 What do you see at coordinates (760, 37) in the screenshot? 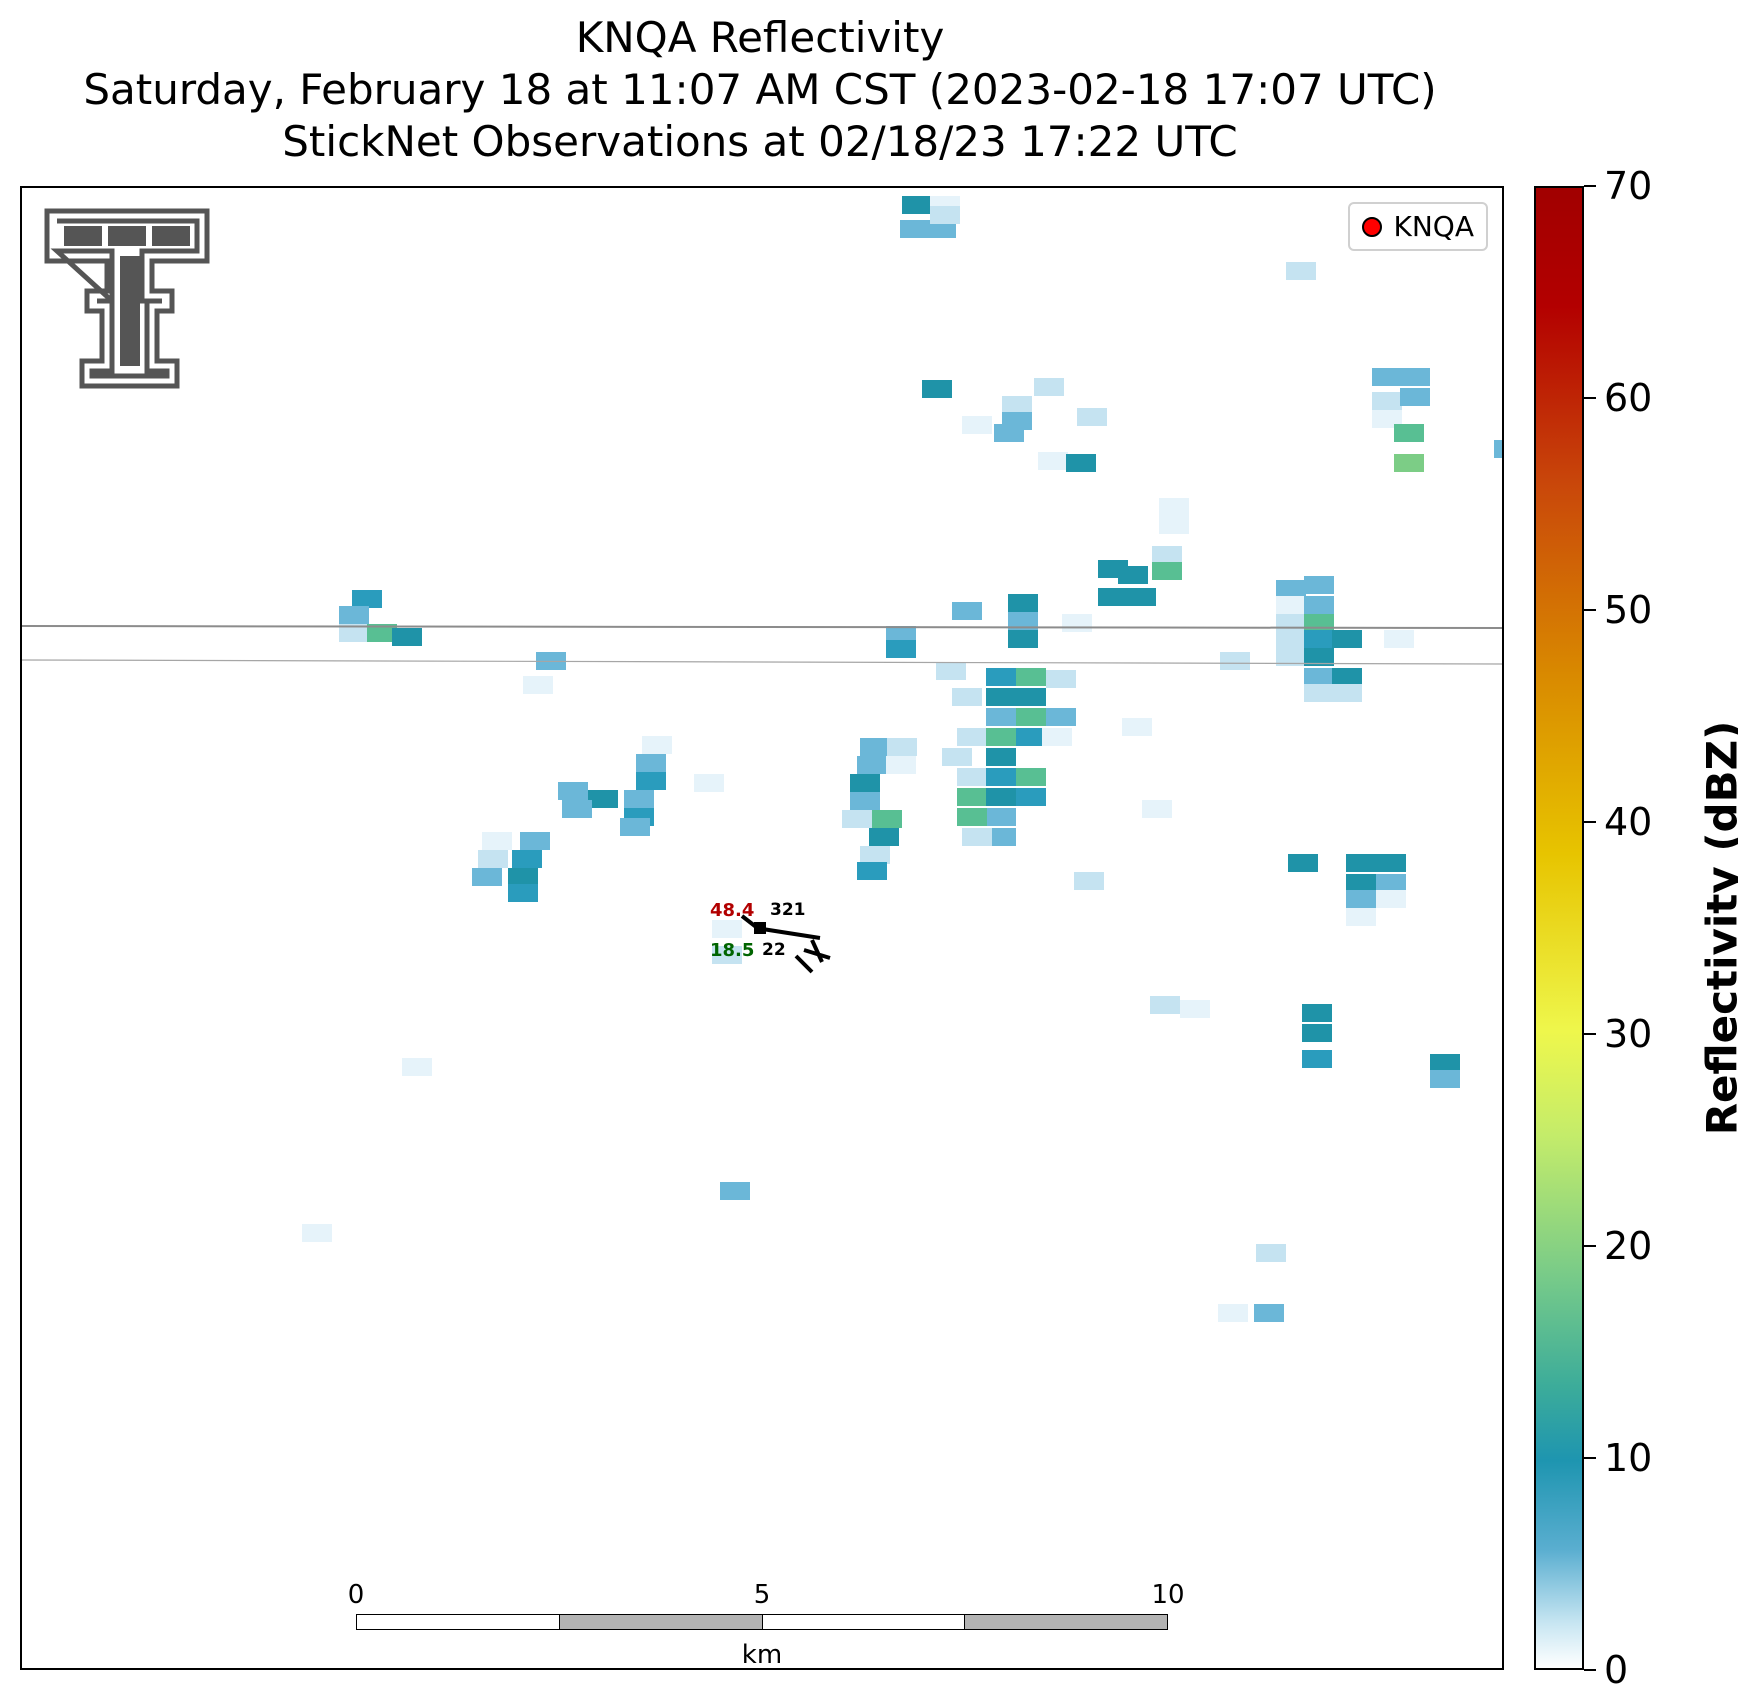
I see `title-line-1: KNQA Reflectivity` at bounding box center [760, 37].